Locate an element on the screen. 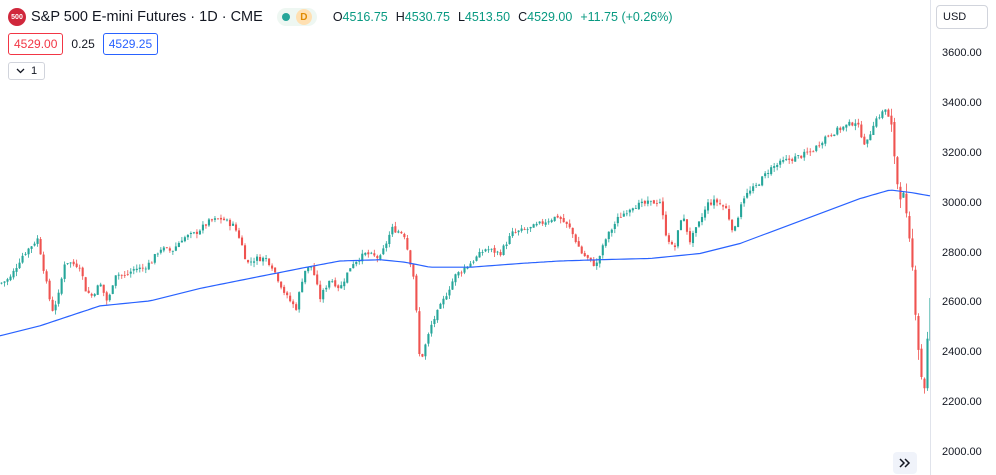 Image resolution: width=996 pixels, height=475 pixels. low-value: 4513.50 is located at coordinates (487, 17).